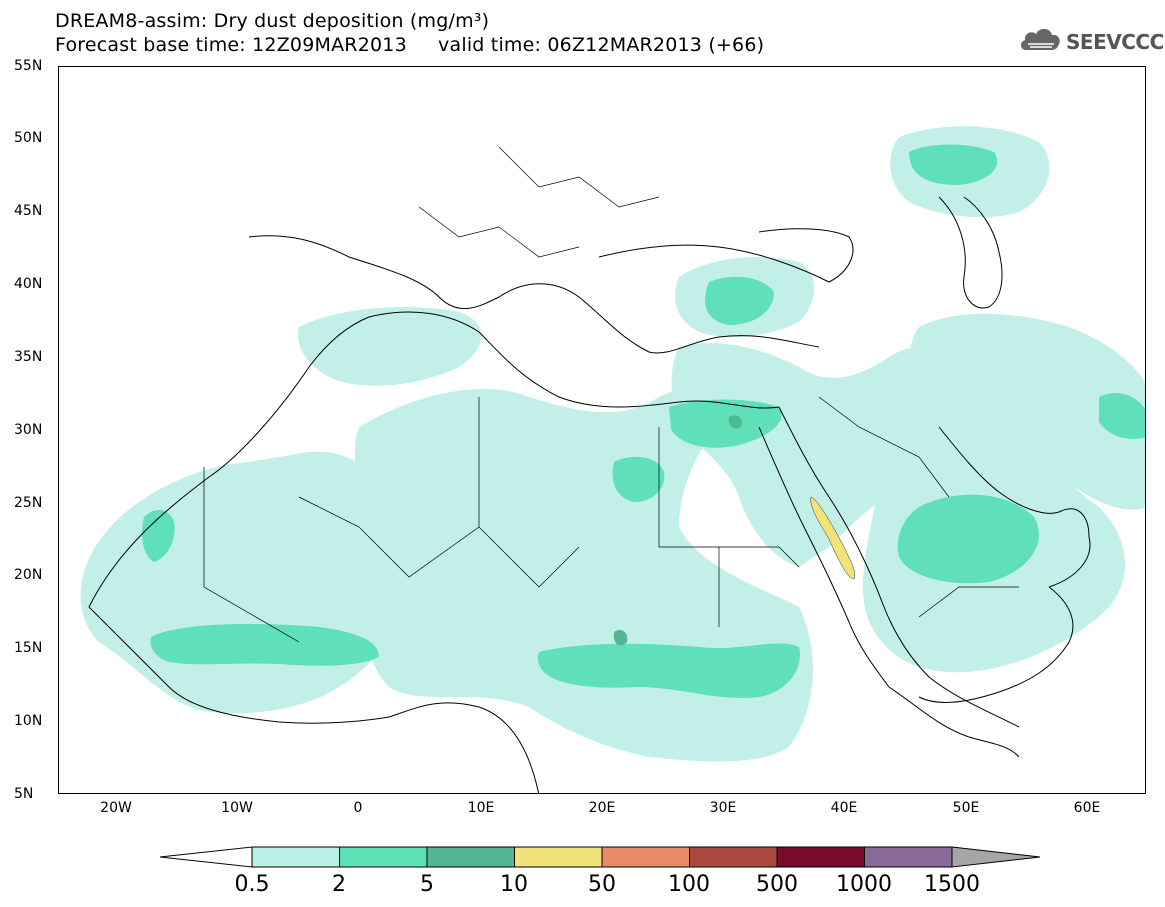 This screenshot has height=907, width=1165. I want to click on deposition-patch-arabia-central, so click(968, 539).